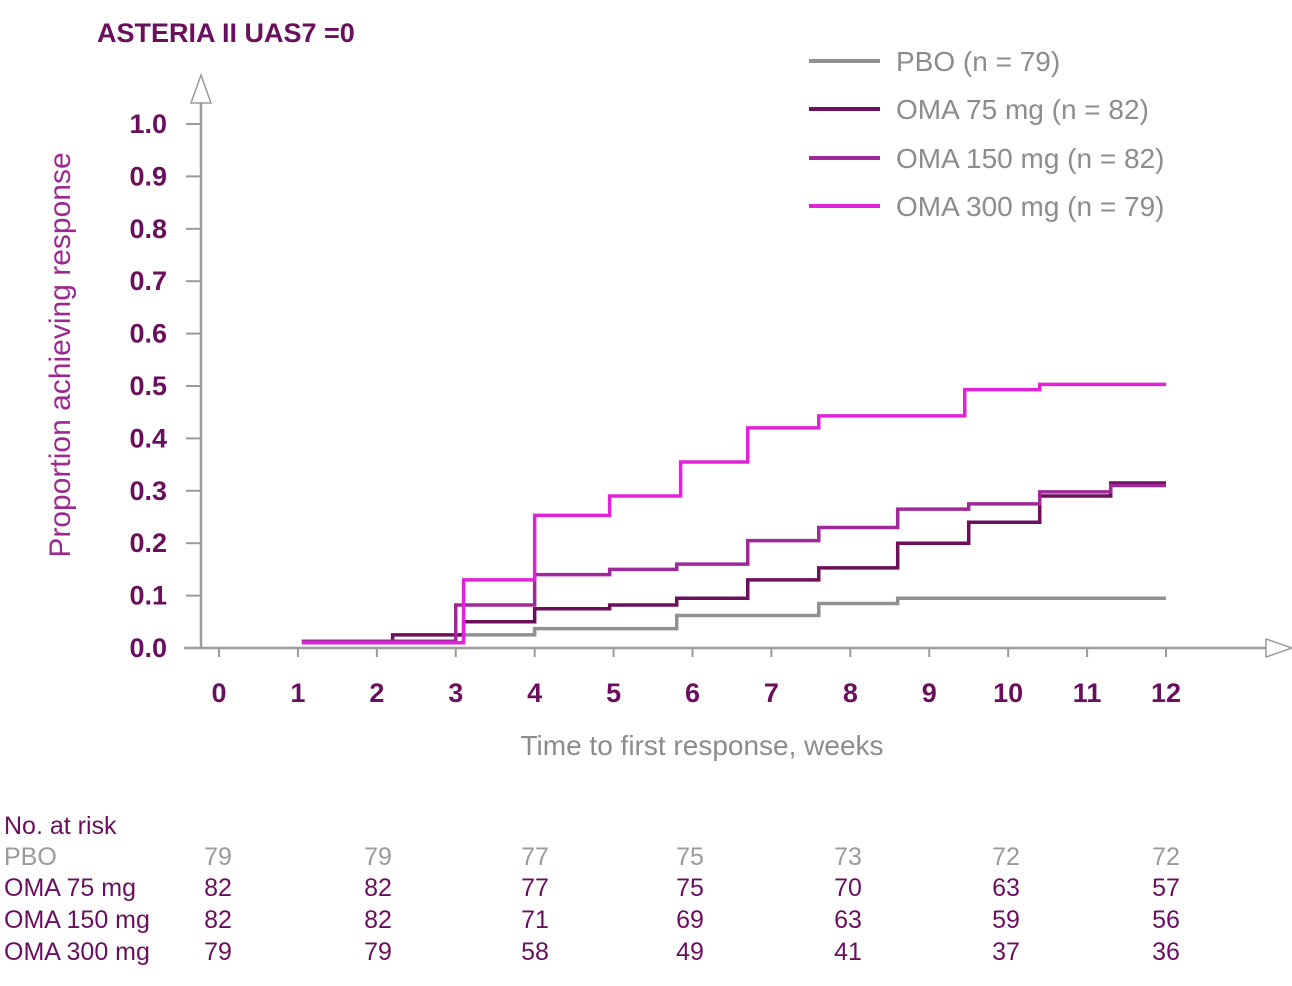 The height and width of the screenshot is (986, 1292). Describe the element at coordinates (690, 920) in the screenshot. I see `risk-cell: 69` at that location.